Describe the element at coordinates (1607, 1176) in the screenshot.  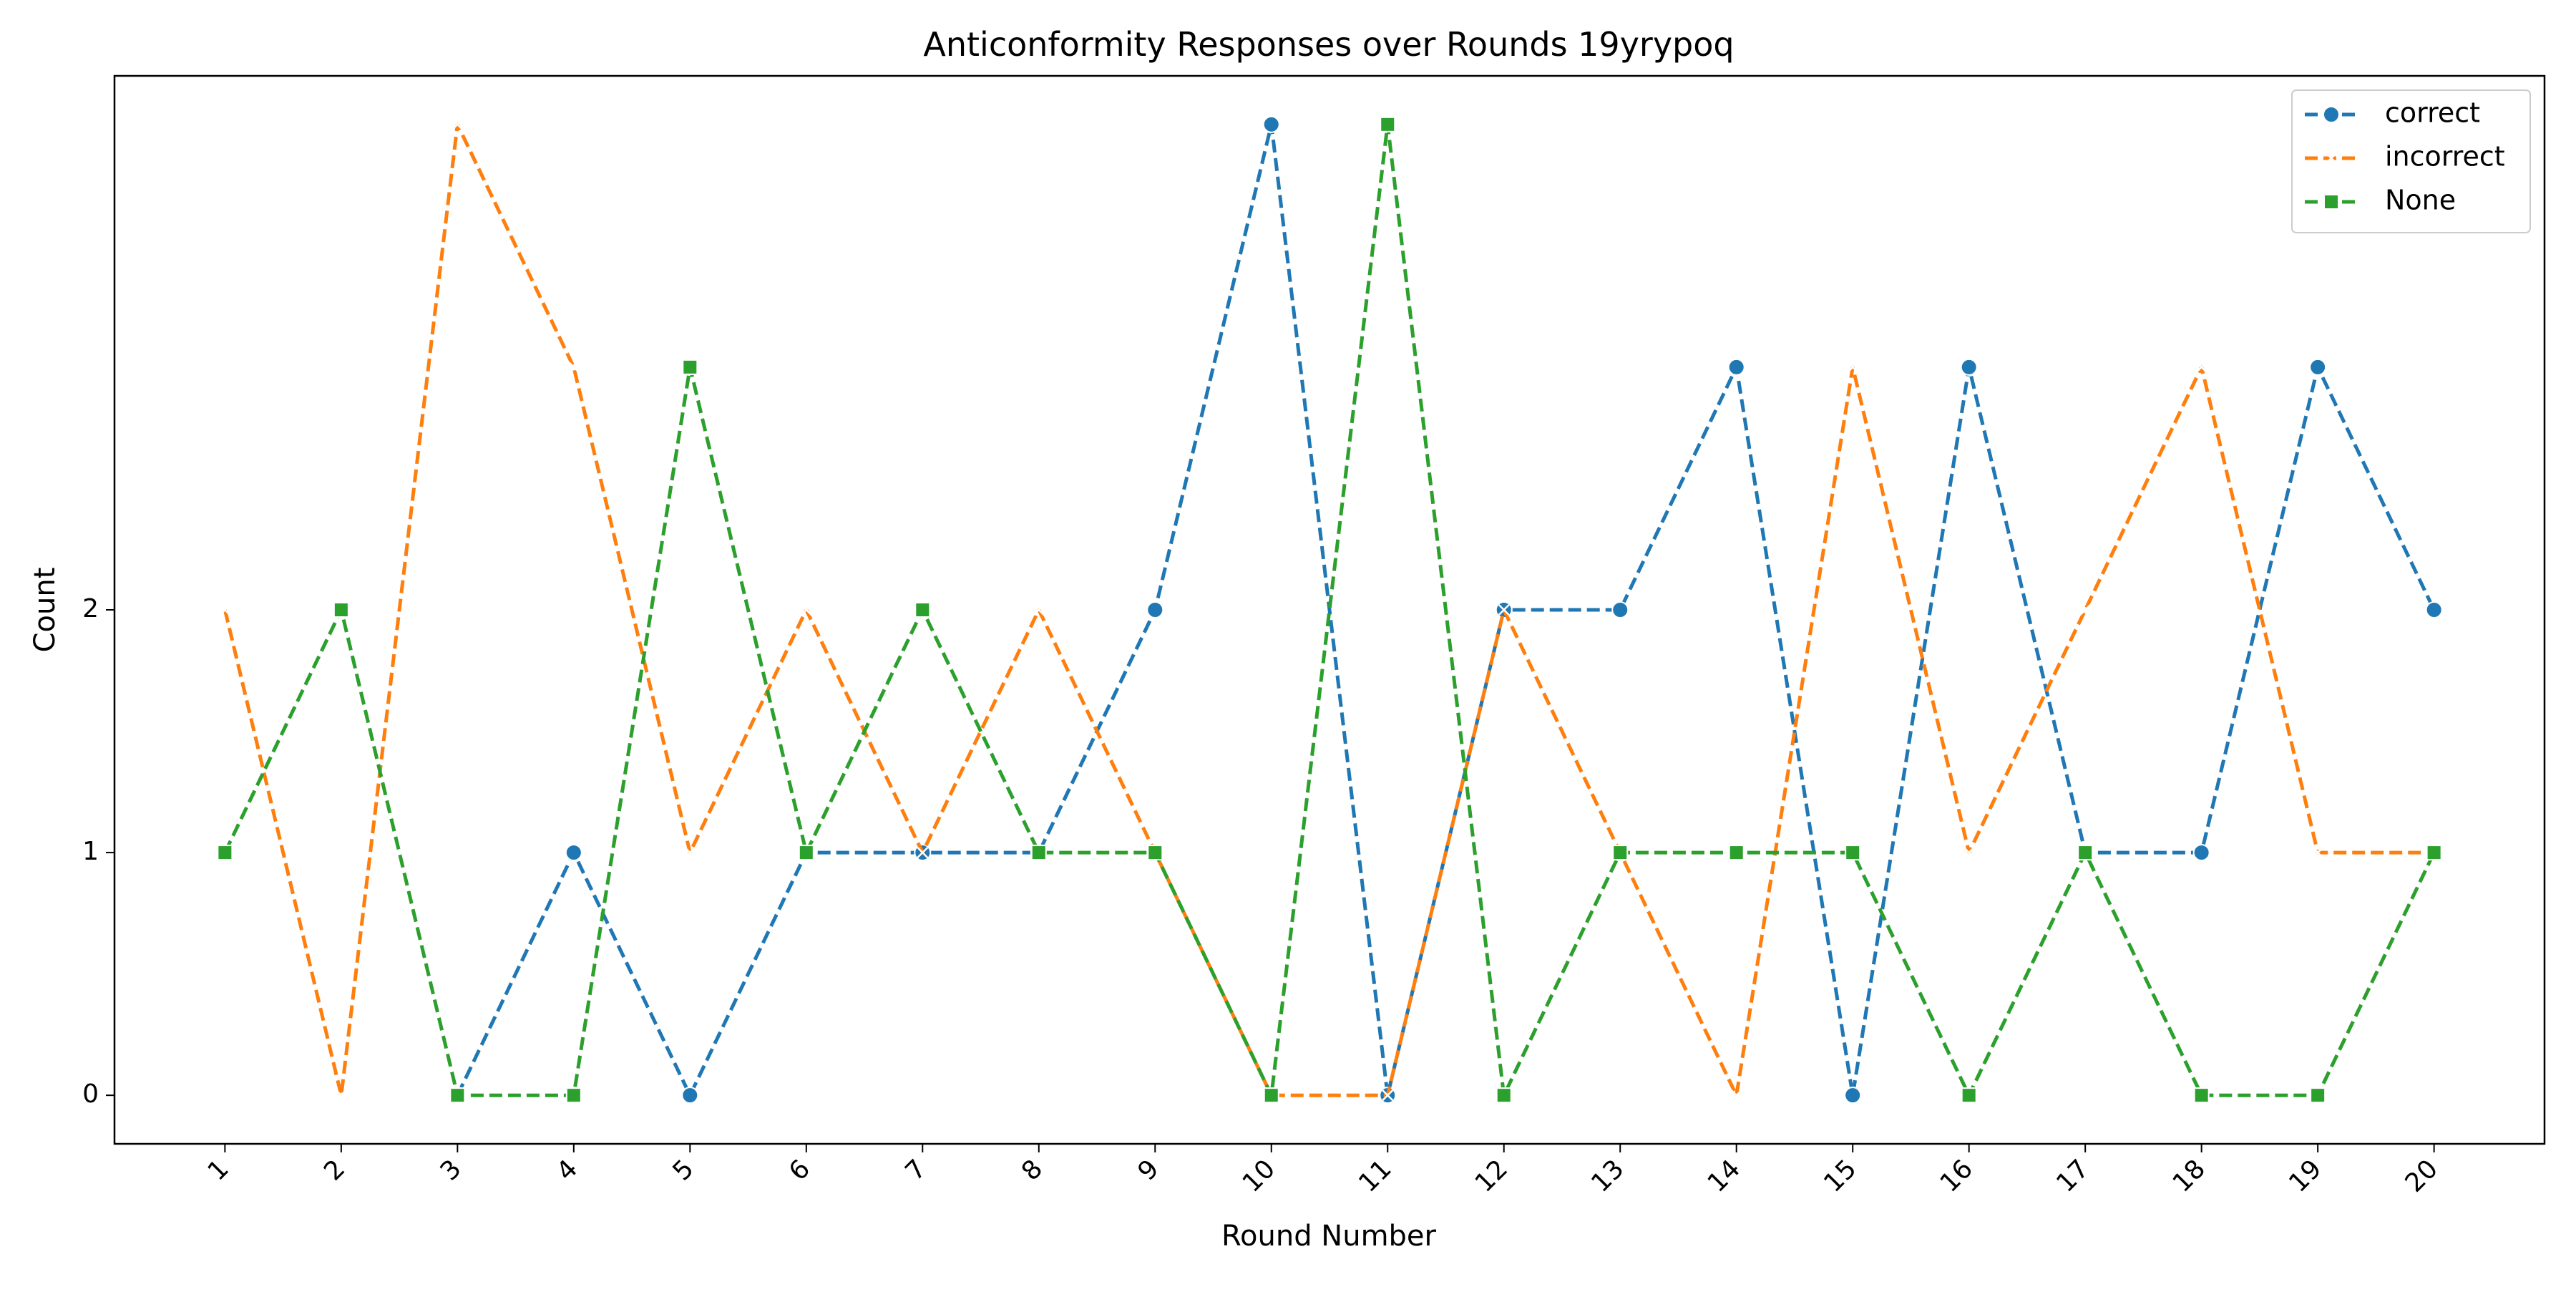
I see `x-tick-label: 13` at that location.